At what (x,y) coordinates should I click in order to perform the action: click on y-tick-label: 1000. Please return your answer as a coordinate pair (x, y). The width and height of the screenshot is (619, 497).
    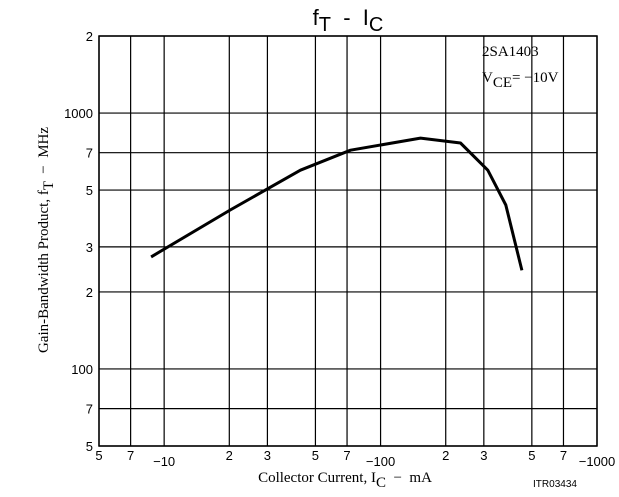
    Looking at the image, I should click on (78, 113).